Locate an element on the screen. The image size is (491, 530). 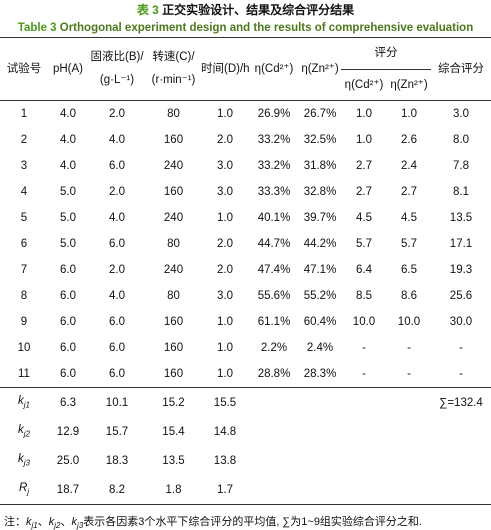
table-cell: 61.1% is located at coordinates (274, 322).